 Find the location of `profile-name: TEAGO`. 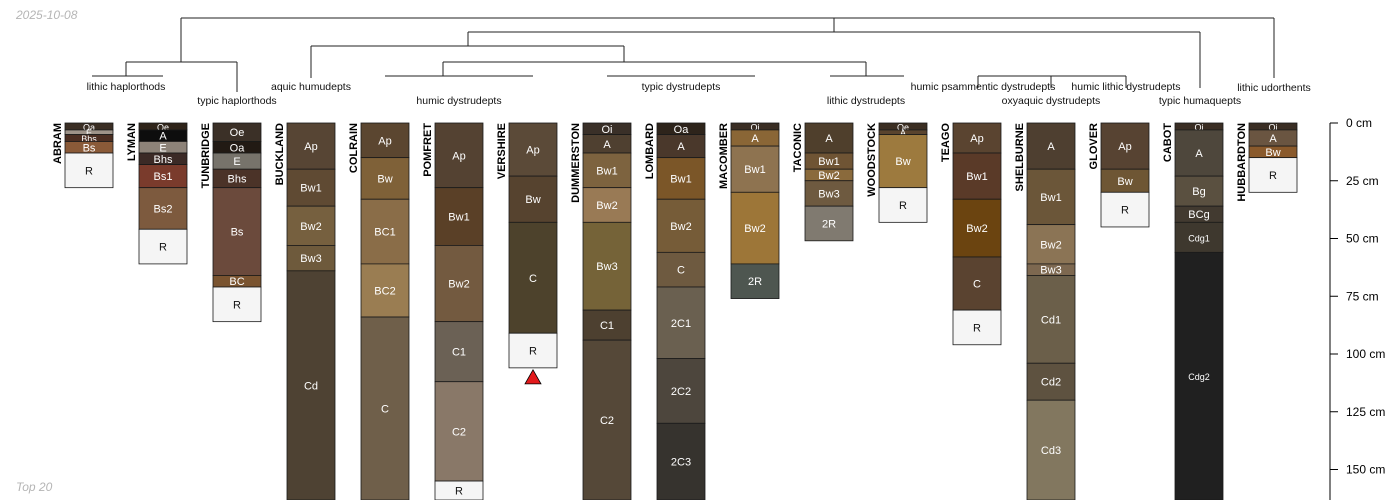

profile-name: TEAGO is located at coordinates (946, 143).